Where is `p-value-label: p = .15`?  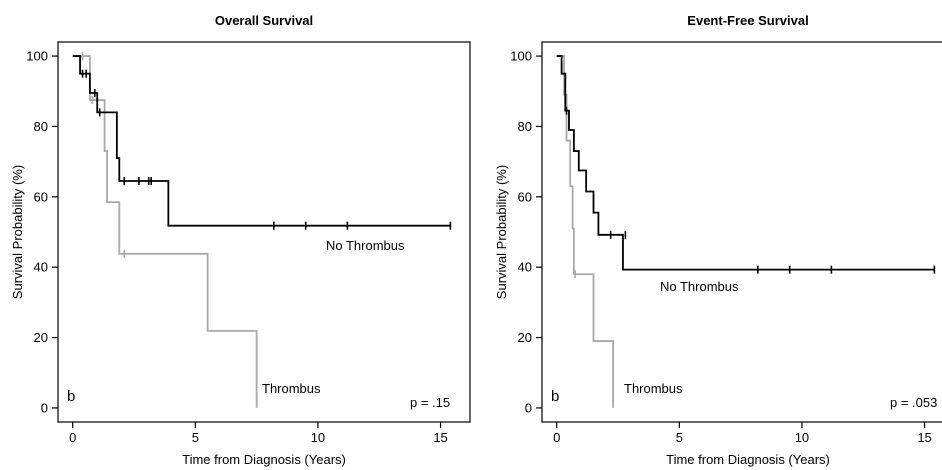
p-value-label: p = .15 is located at coordinates (430, 402).